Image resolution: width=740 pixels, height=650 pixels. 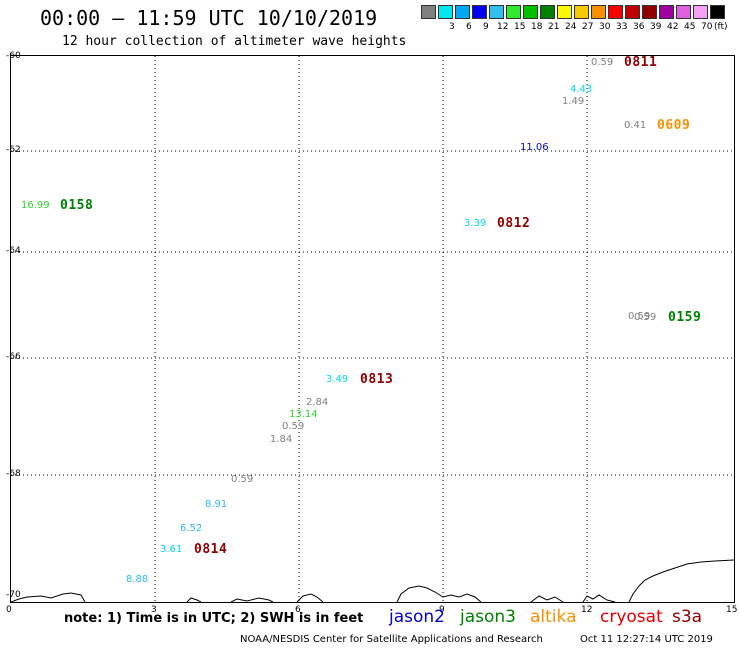 I want to click on legend-label: 42, so click(x=673, y=27).